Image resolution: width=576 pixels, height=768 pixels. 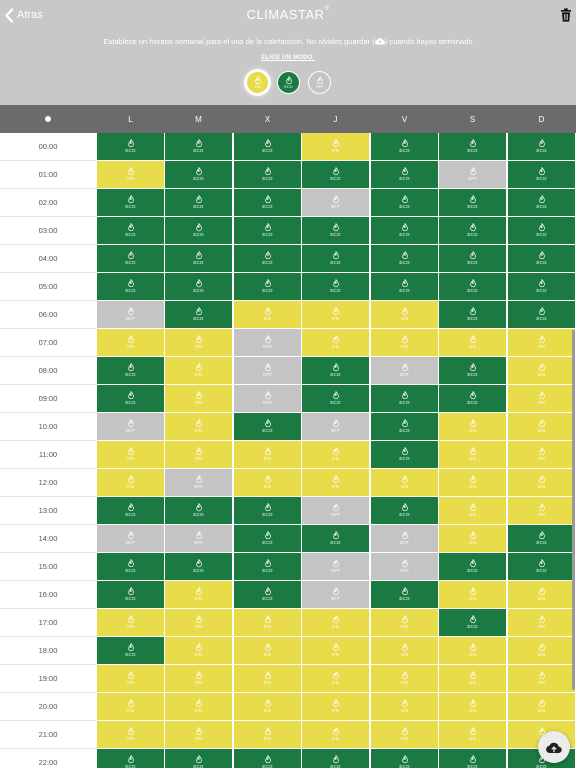 What do you see at coordinates (566, 15) in the screenshot?
I see `trash-icon` at bounding box center [566, 15].